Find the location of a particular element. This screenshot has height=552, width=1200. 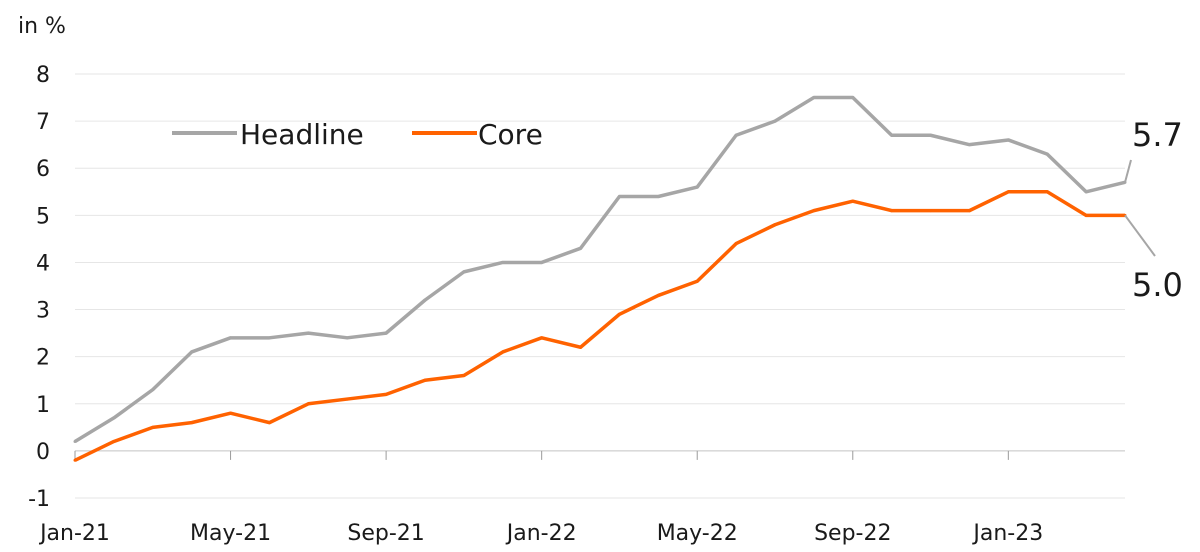

leader-line-core is located at coordinates (1140, 235).